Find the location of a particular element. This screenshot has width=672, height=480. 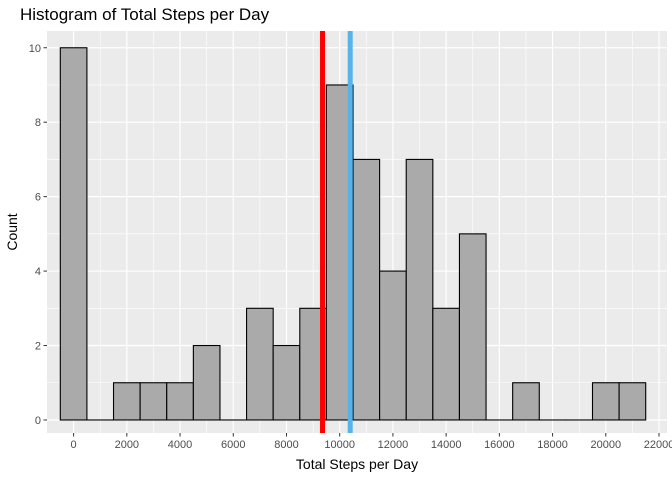

x-tick-label: 18000 is located at coordinates (552, 445).